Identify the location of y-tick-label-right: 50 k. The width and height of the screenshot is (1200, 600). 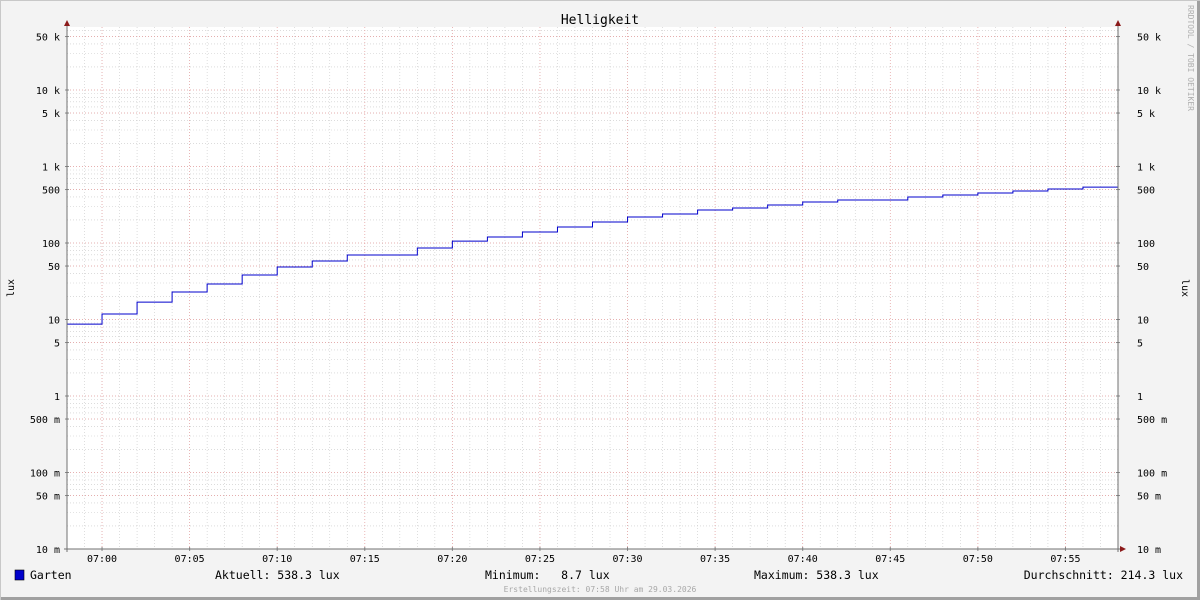
(1149, 38).